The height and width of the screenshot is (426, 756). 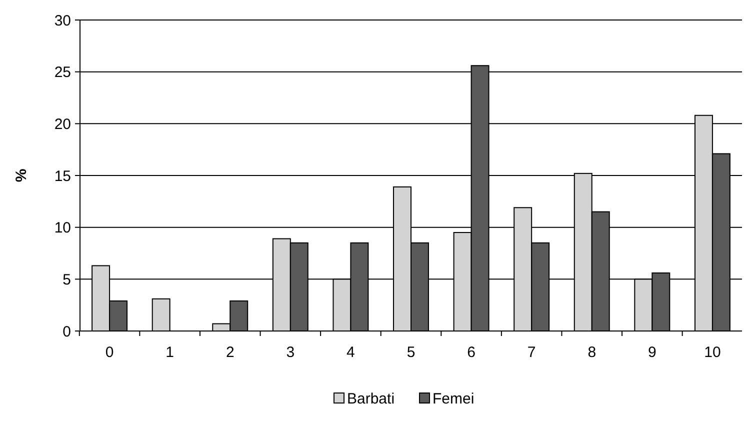 What do you see at coordinates (62, 124) in the screenshot?
I see `y-tick-label: 20` at bounding box center [62, 124].